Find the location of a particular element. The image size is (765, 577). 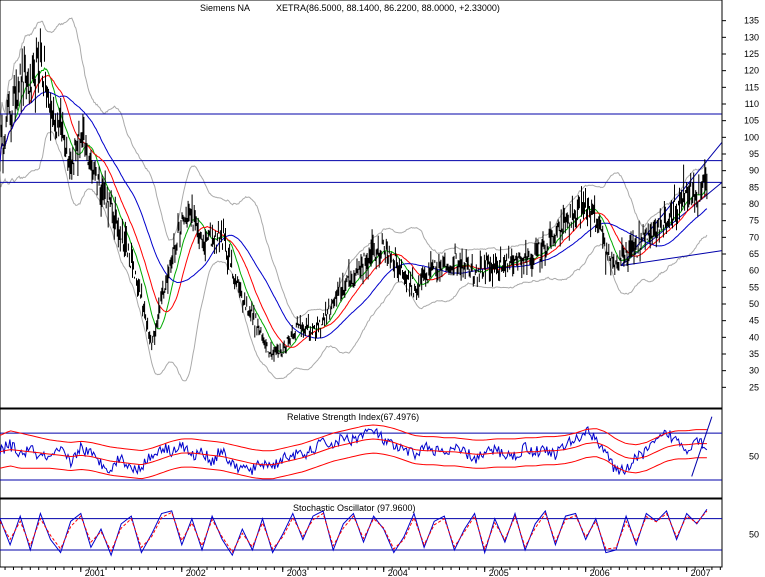

x-tick-label-2001: 2001 is located at coordinates (95, 572).